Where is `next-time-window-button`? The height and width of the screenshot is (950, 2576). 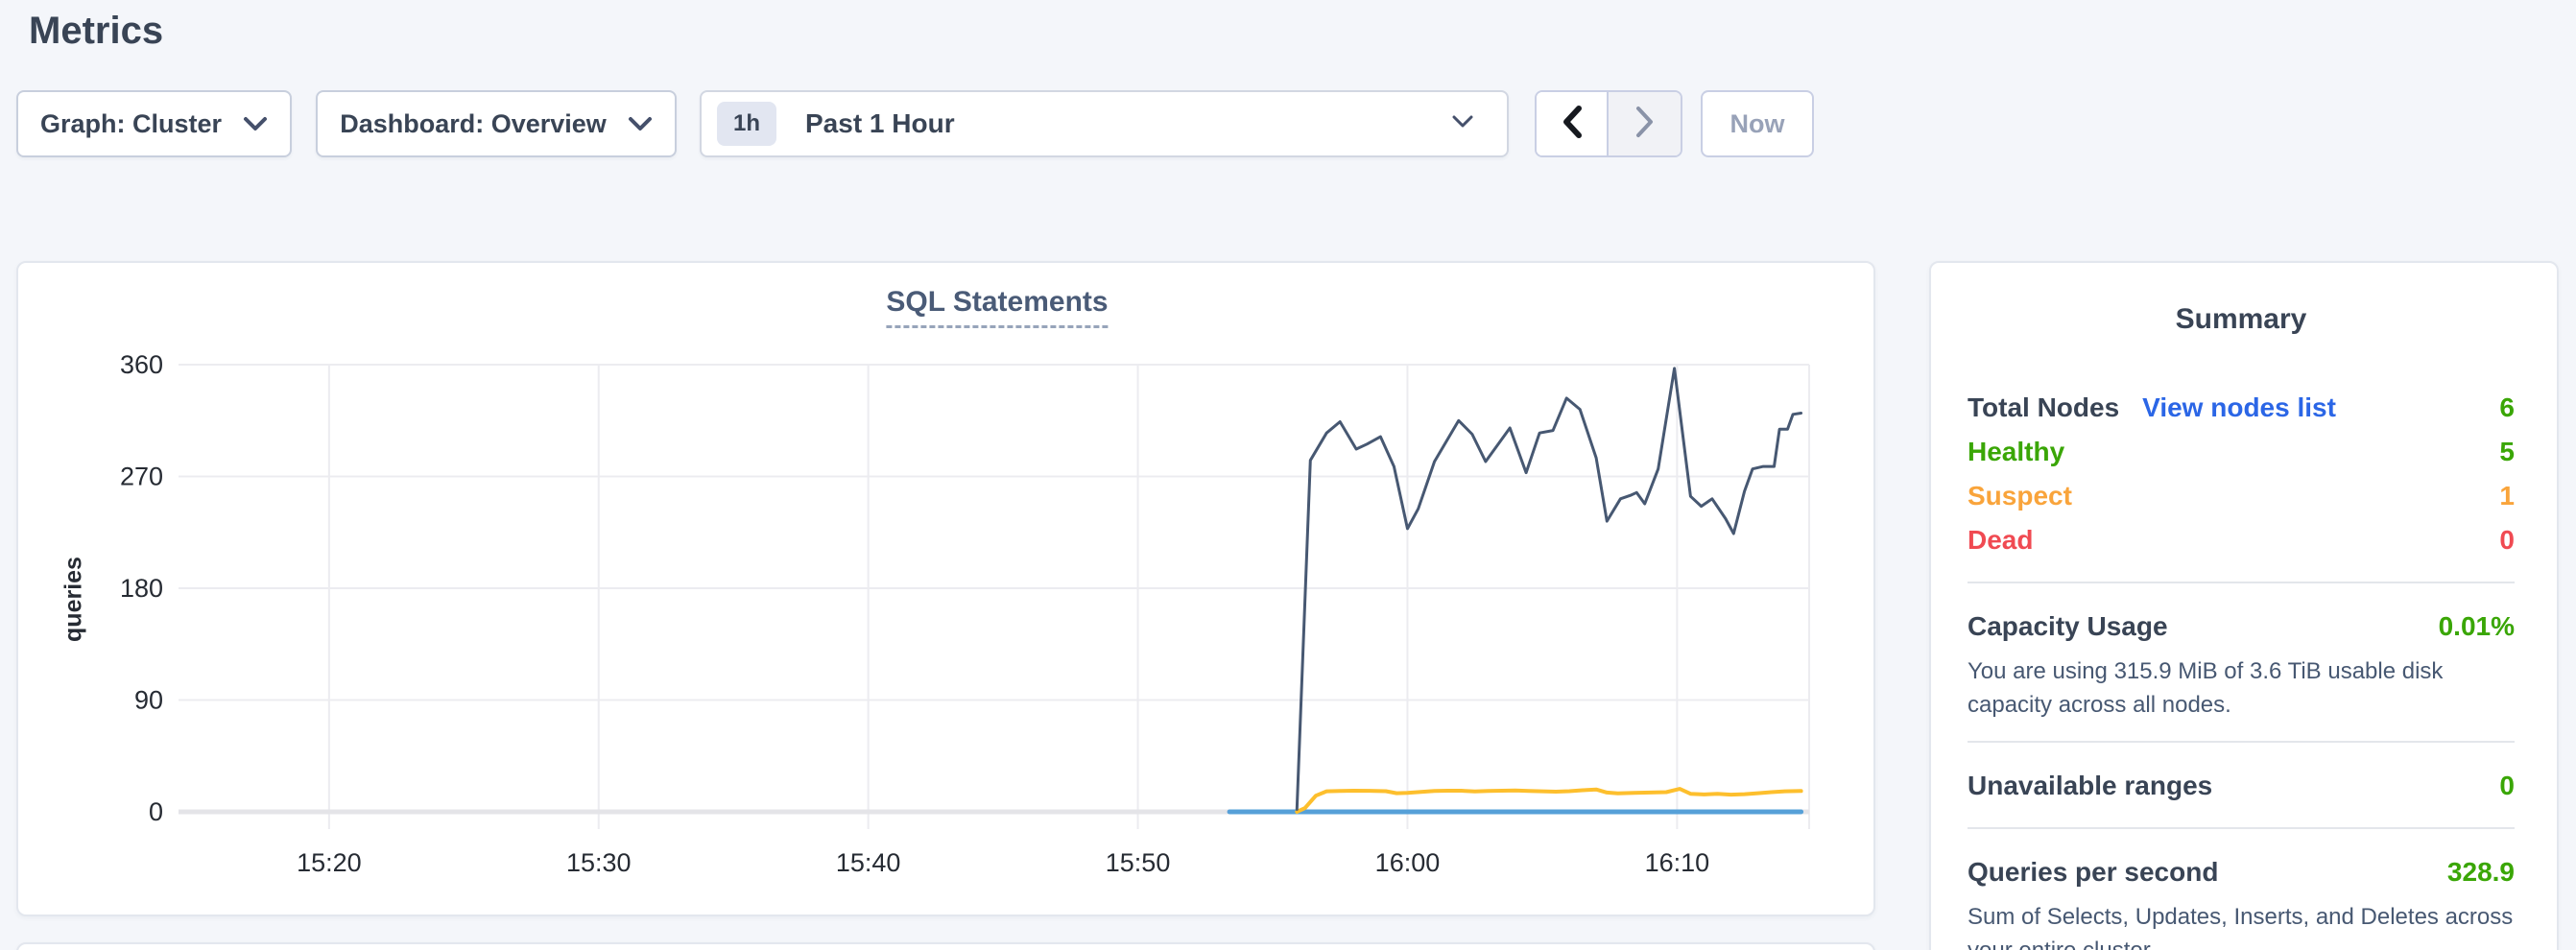
next-time-window-button is located at coordinates (1645, 123).